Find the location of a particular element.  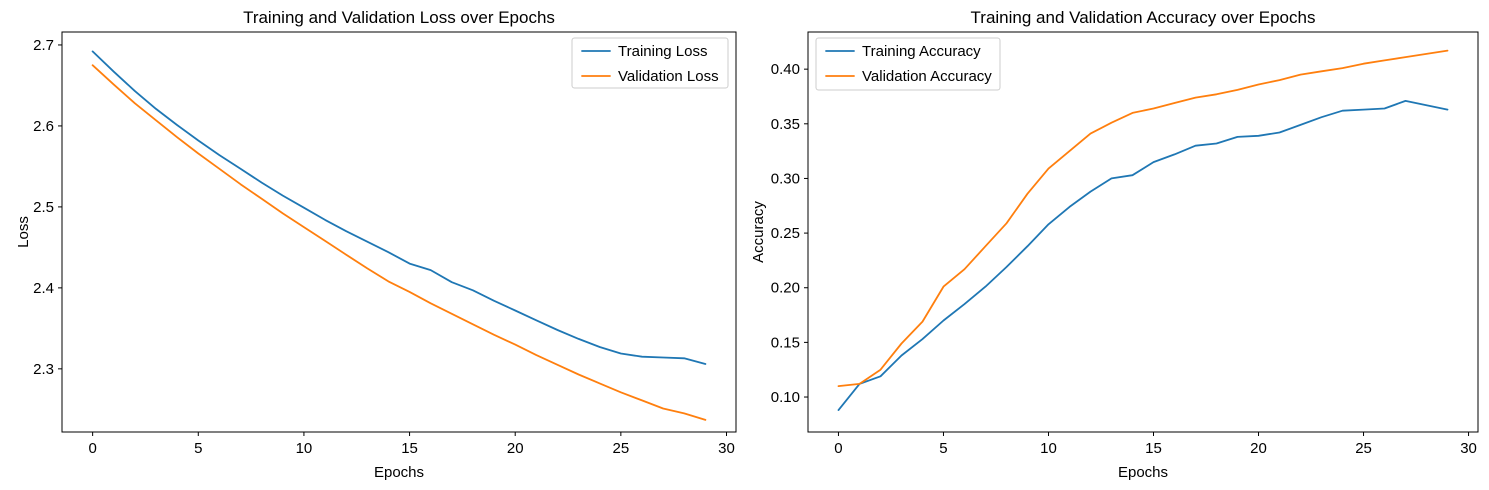

chart-title: Training and Validation Loss over Epochs is located at coordinates (399, 17).